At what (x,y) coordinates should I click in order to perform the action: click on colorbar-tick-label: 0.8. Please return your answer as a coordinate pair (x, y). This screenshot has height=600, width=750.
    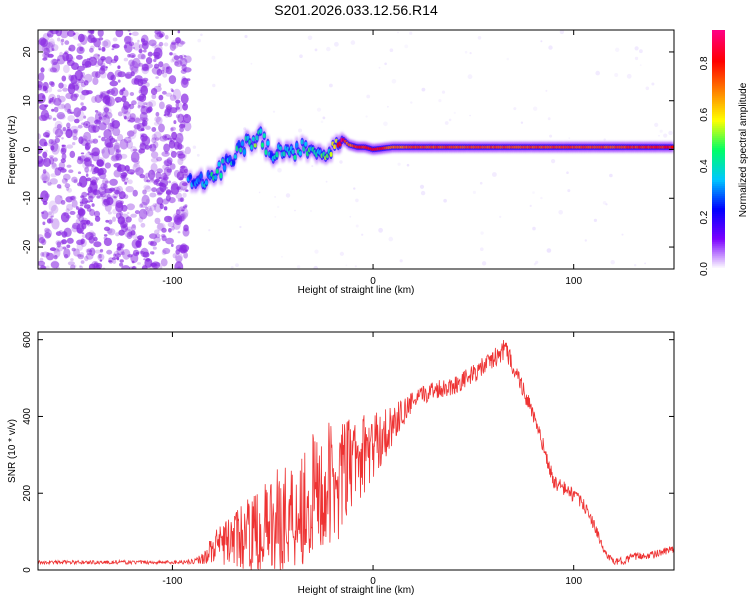
    Looking at the image, I should click on (704, 63).